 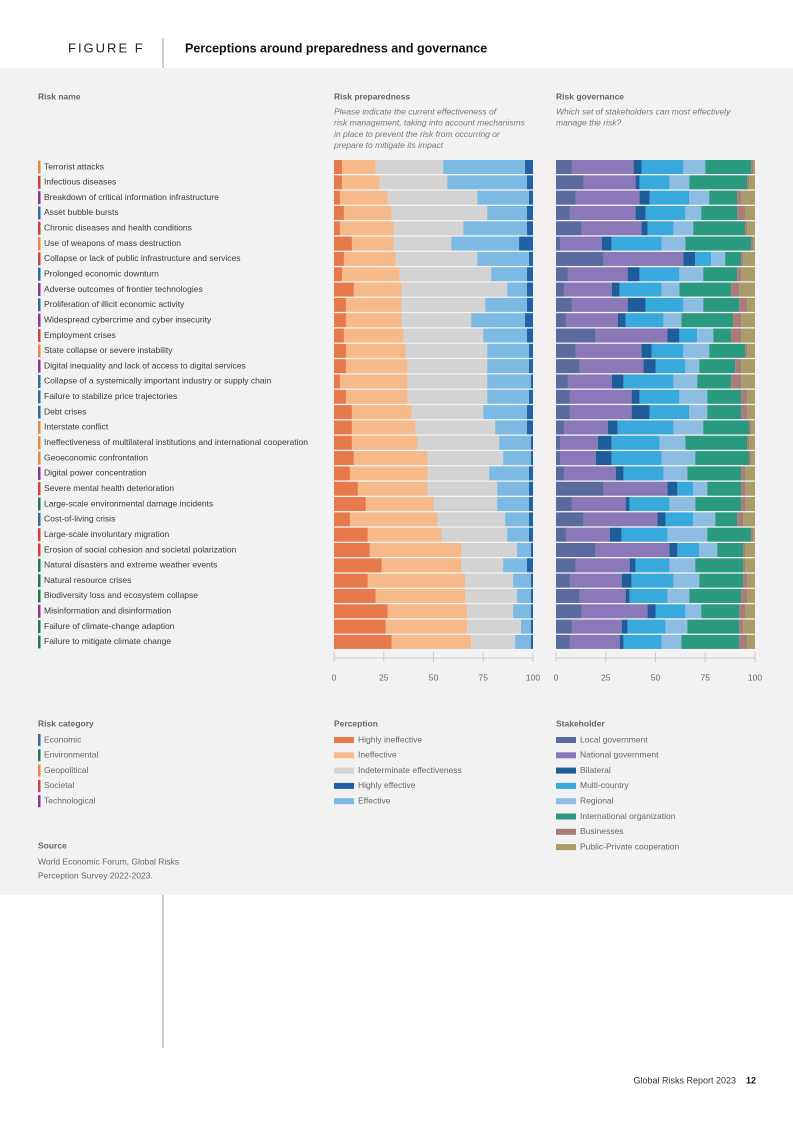 What do you see at coordinates (410, 770) in the screenshot?
I see `legend-label: Indeterminate effectiveness` at bounding box center [410, 770].